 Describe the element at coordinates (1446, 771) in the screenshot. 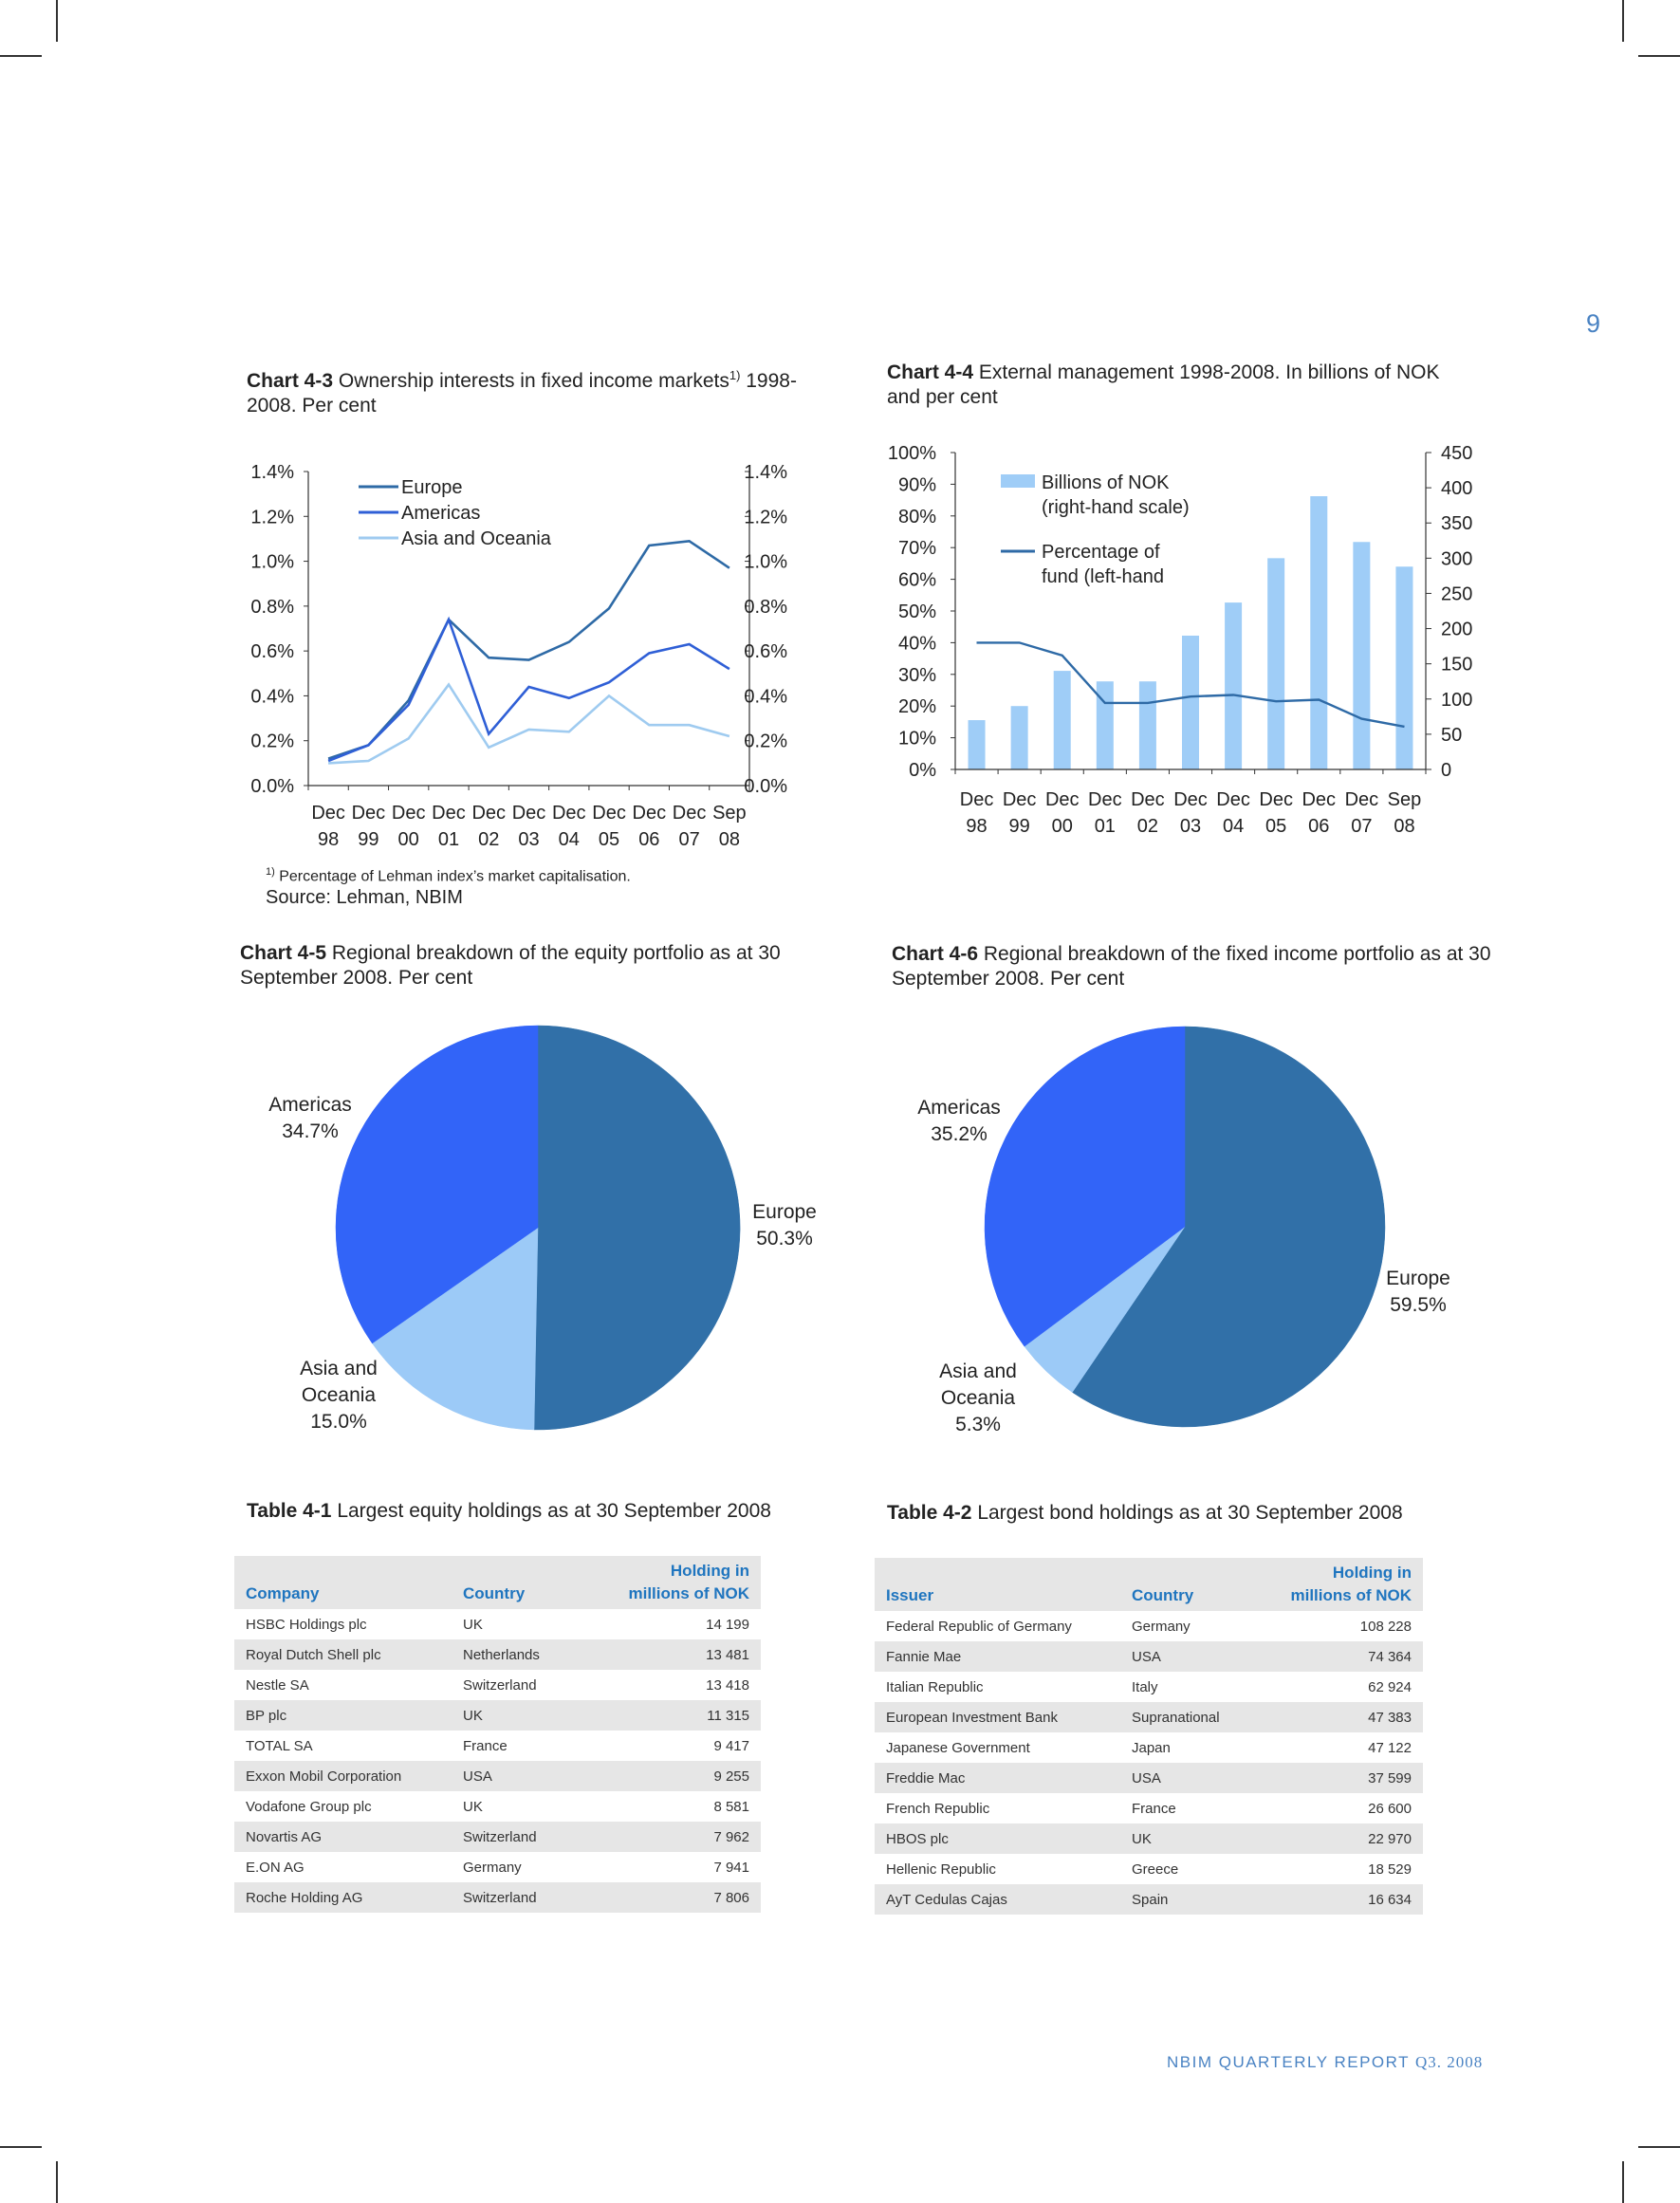

I see `y-tick-label-right: 0` at that location.